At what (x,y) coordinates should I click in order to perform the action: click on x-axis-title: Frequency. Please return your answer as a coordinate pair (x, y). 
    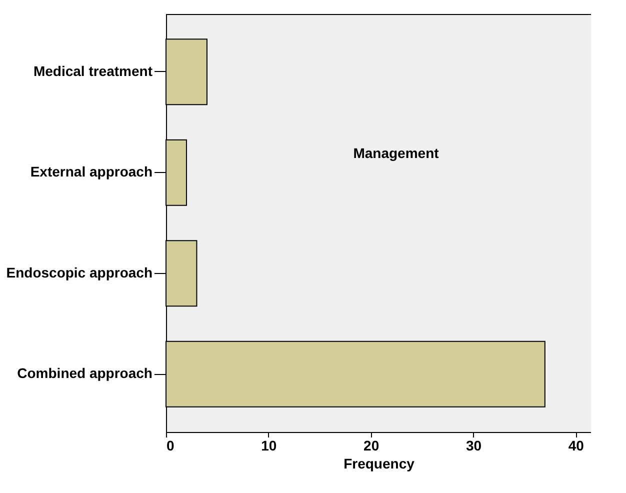
    Looking at the image, I should click on (379, 464).